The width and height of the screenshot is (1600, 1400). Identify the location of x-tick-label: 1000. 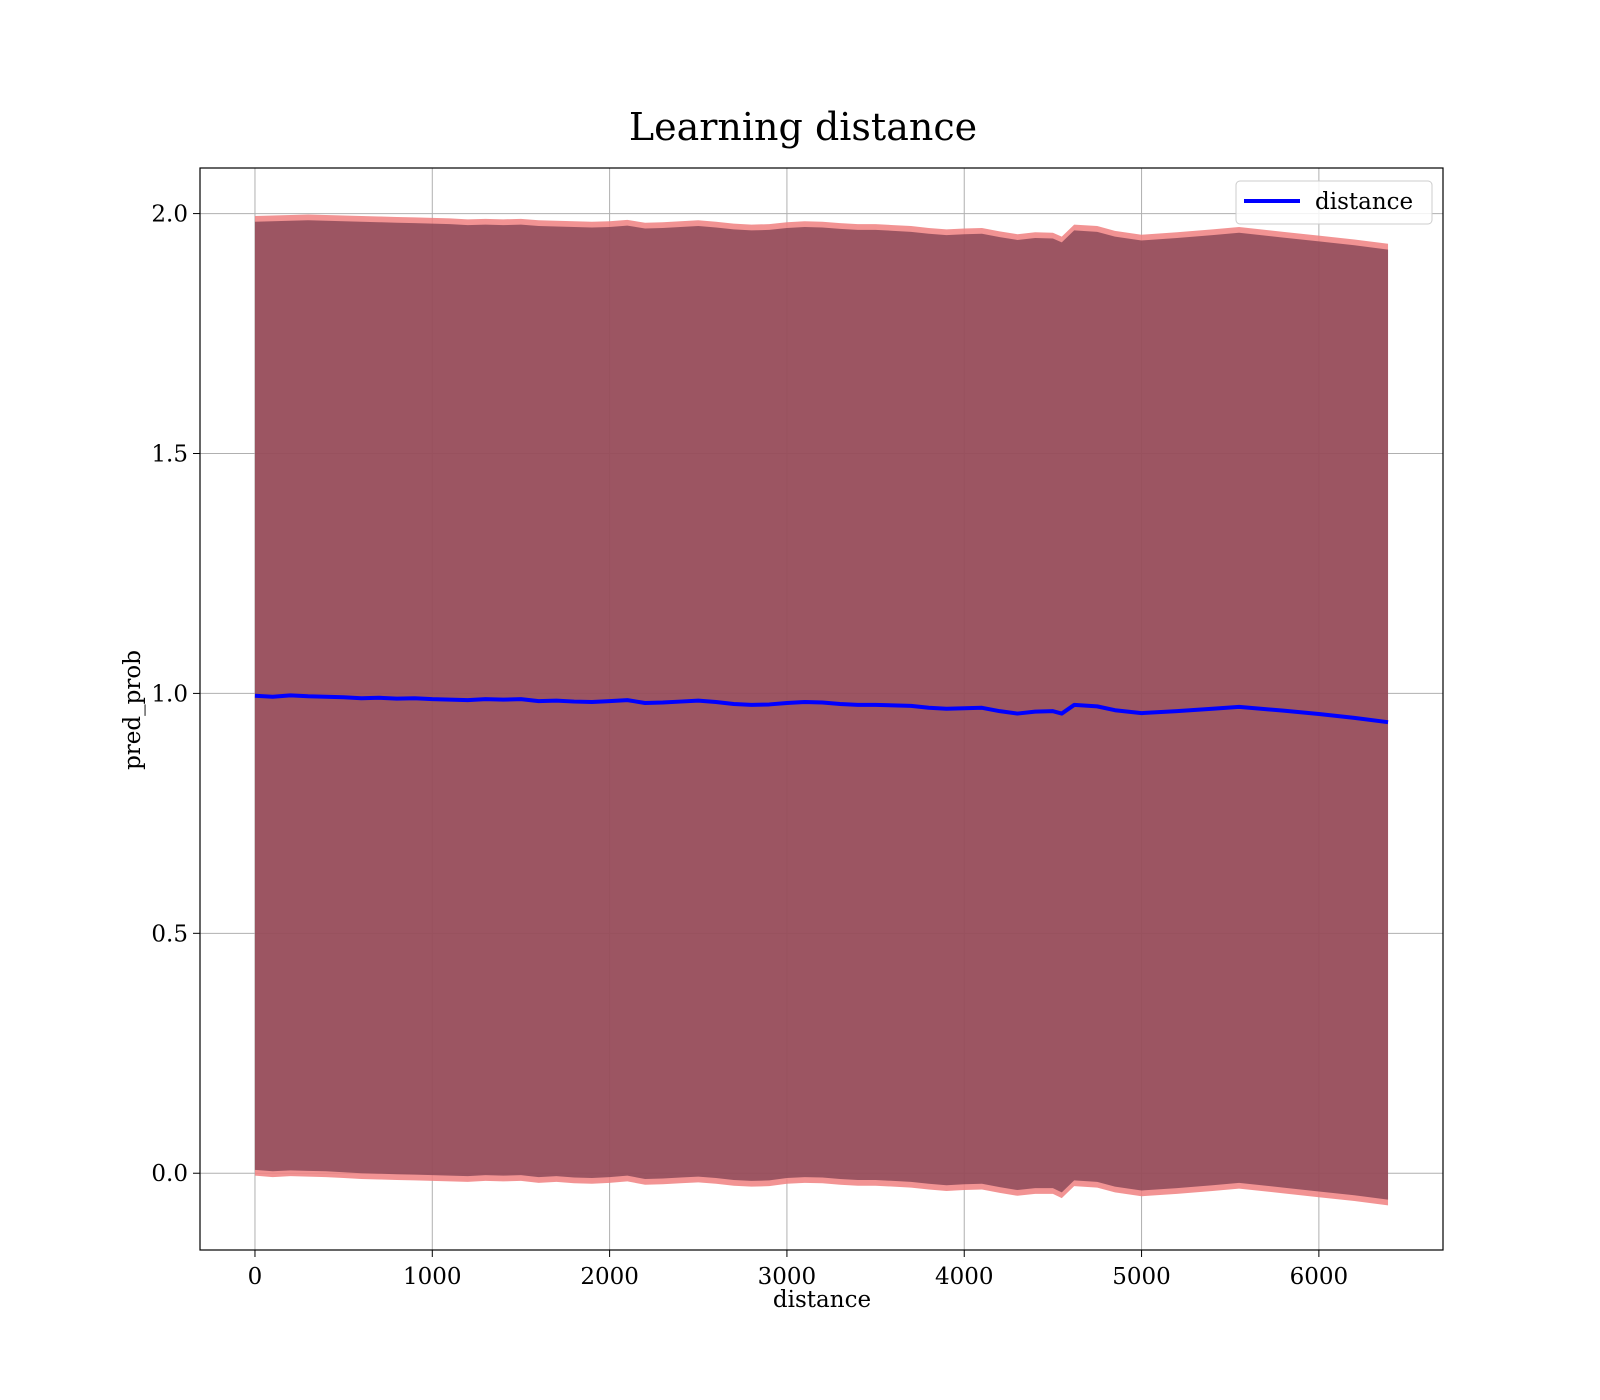
(432, 1277).